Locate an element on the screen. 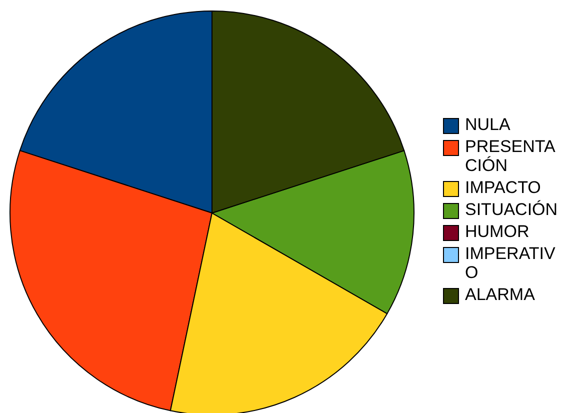 Image resolution: width=579 pixels, height=413 pixels. legend-label: NULA is located at coordinates (488, 124).